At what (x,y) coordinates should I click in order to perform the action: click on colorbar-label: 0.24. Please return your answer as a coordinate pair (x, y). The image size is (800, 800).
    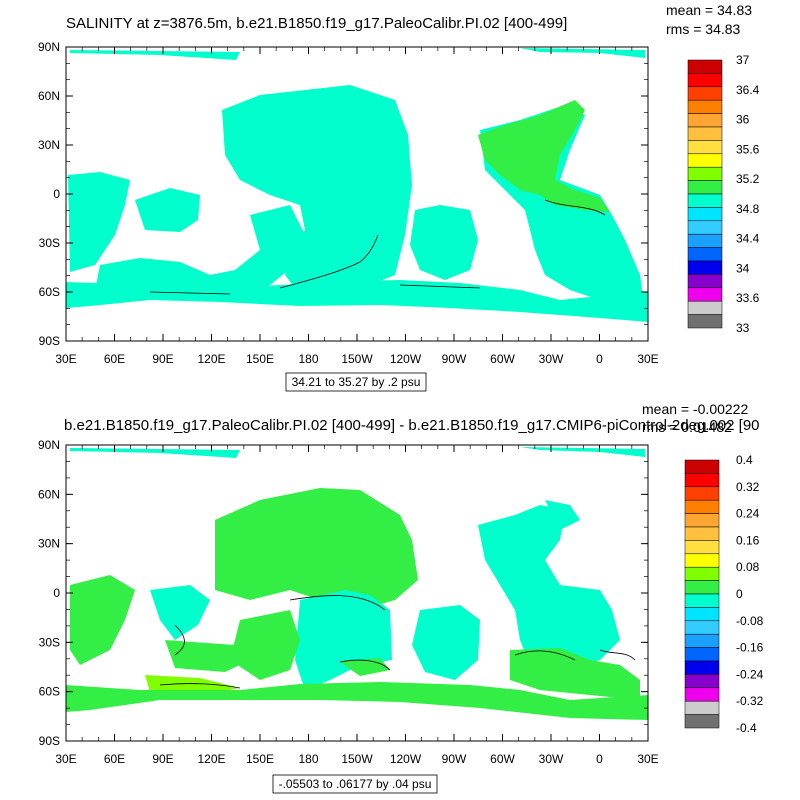
    Looking at the image, I should click on (748, 514).